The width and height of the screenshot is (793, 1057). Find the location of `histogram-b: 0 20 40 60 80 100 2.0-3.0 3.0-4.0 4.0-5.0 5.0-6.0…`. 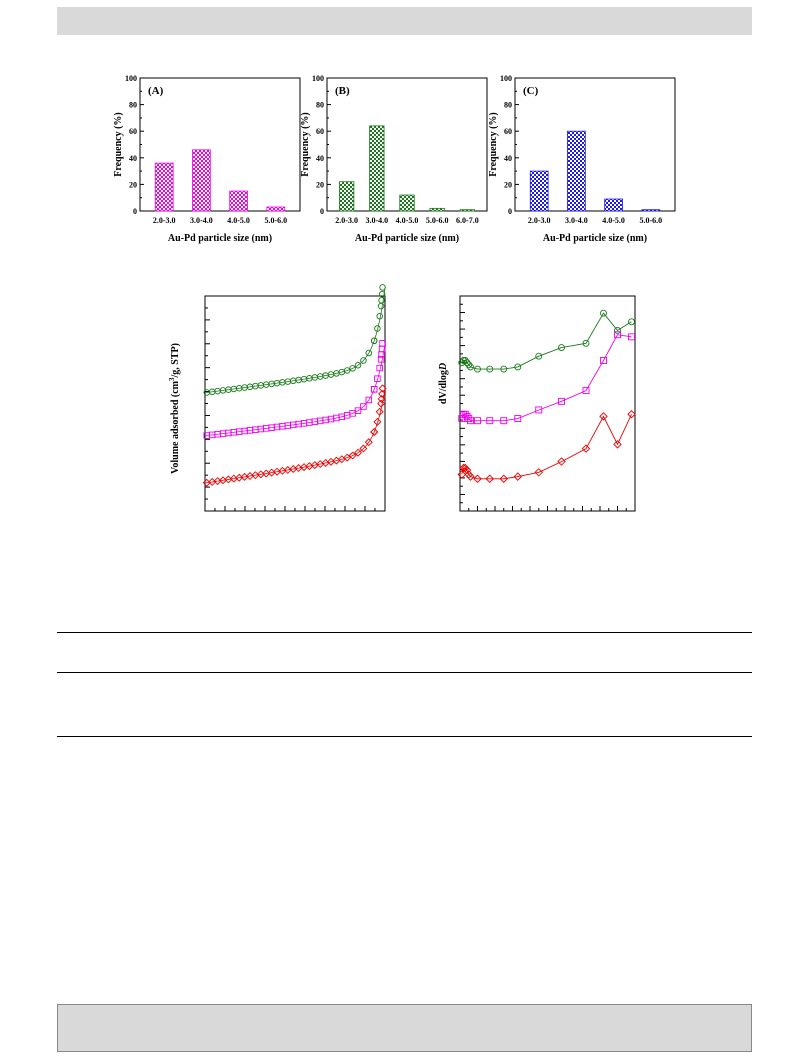

histogram-b: 0 20 40 60 80 100 2.0-3.0 3.0-4.0 4.0-5.0 5.0-6.0… is located at coordinates (394, 159).